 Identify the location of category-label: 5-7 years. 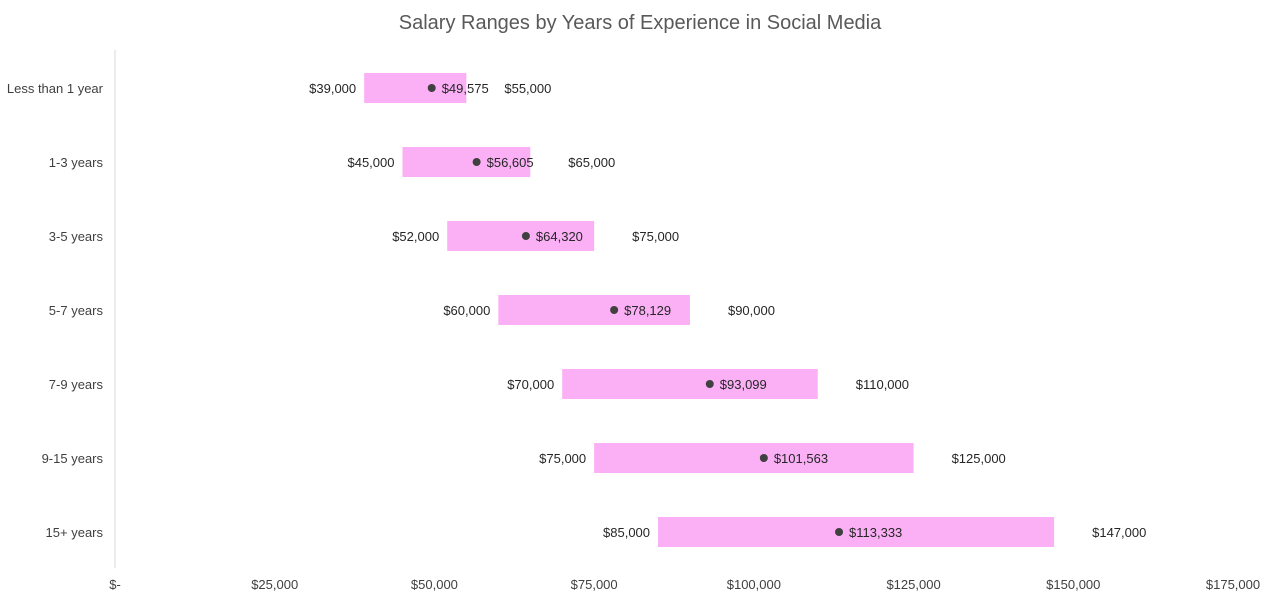
(76, 310).